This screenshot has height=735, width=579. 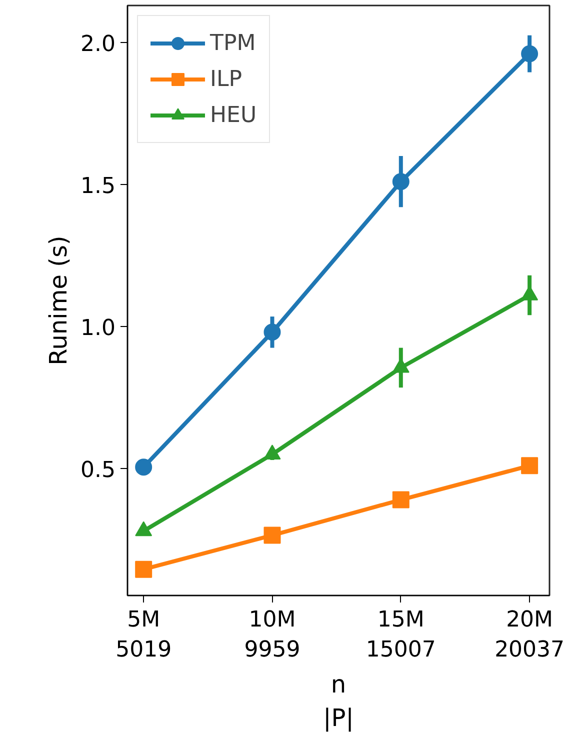 What do you see at coordinates (98, 186) in the screenshot?
I see `y-tick-label: 1.5` at bounding box center [98, 186].